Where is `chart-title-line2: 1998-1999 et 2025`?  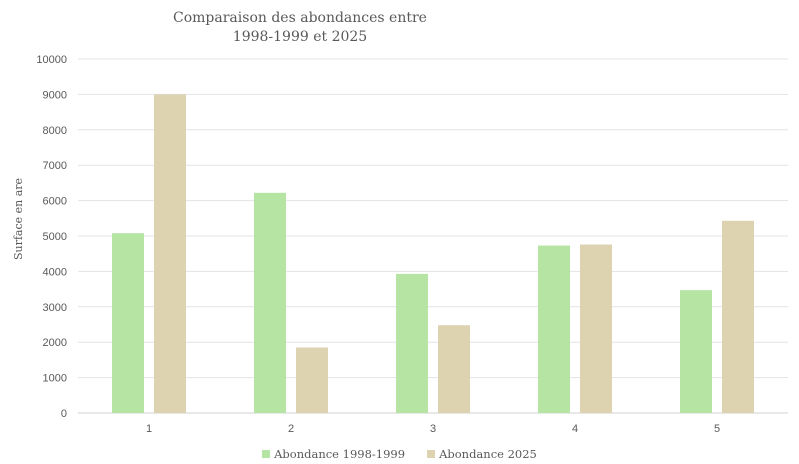 chart-title-line2: 1998-1999 et 2025 is located at coordinates (300, 37).